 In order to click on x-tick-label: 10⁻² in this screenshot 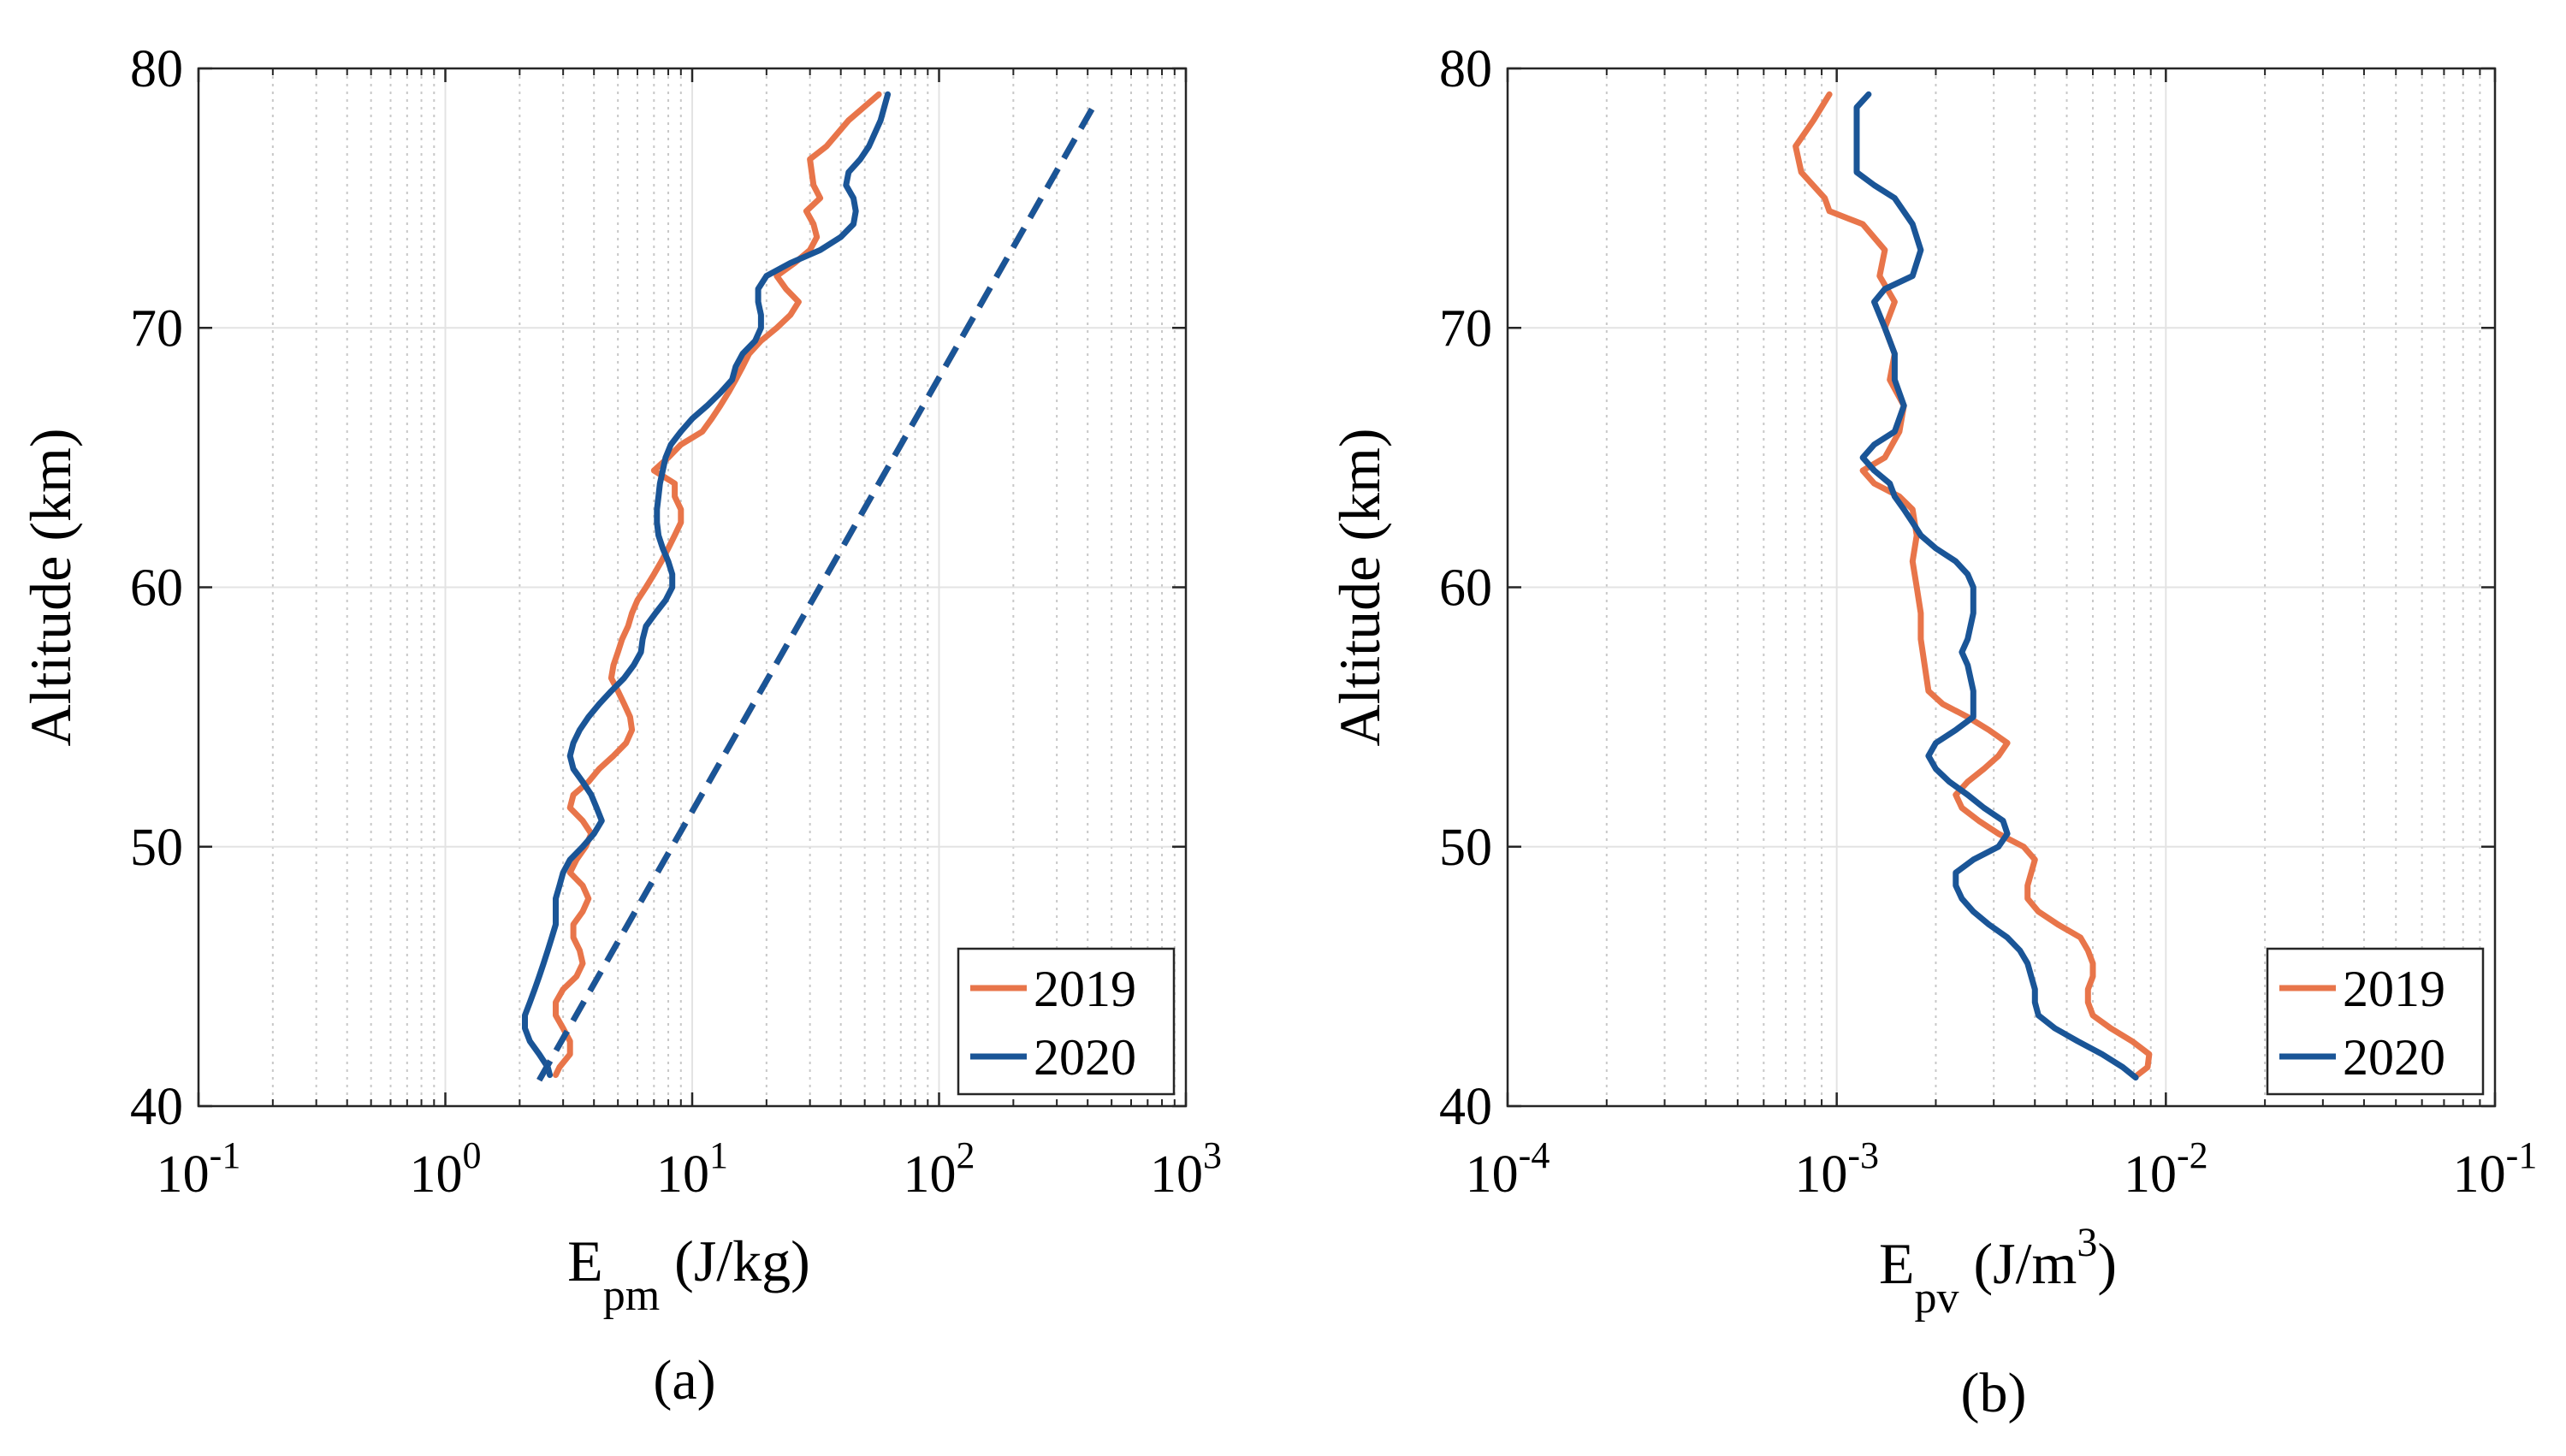, I will do `click(2166, 1169)`.